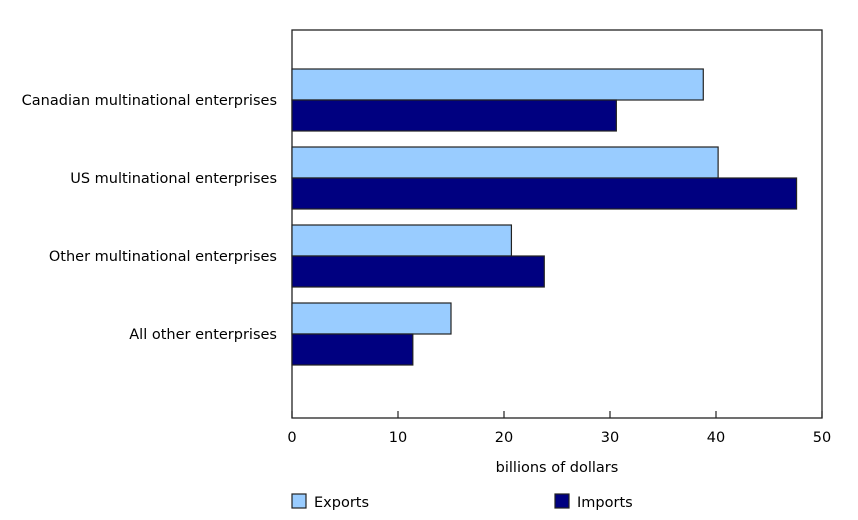 This screenshot has height=520, width=858. Describe the element at coordinates (149, 101) in the screenshot. I see `category-label: Canadian multinational enterprises` at that location.